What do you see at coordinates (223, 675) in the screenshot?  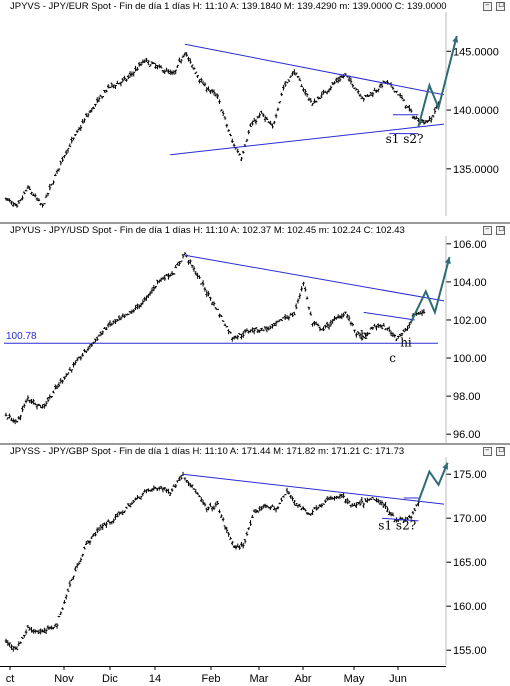 I see `time-axis: ct Nov Dic 14 Feb Mar Abr May Jun` at bounding box center [223, 675].